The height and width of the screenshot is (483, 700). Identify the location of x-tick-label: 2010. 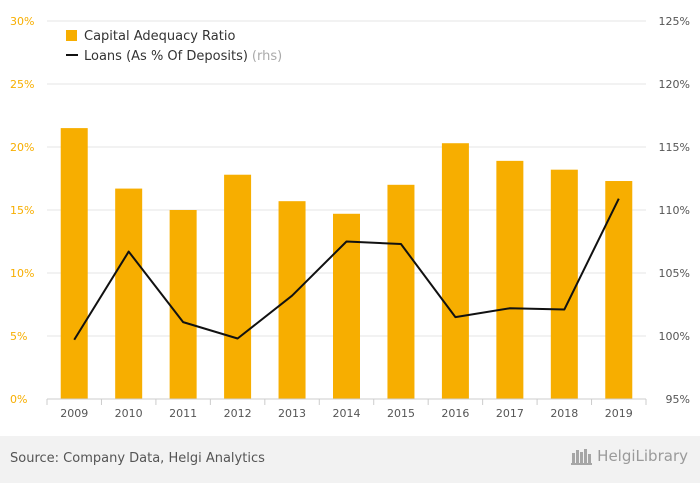
(129, 413).